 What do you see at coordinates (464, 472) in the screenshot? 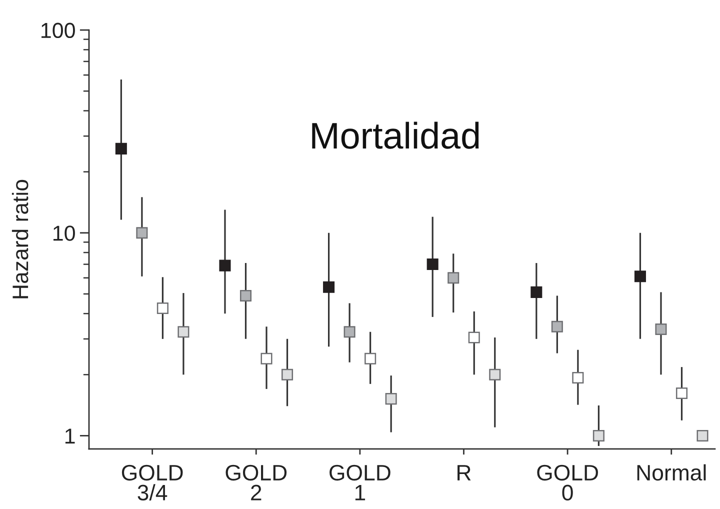
I see `x-tick-label: R` at bounding box center [464, 472].